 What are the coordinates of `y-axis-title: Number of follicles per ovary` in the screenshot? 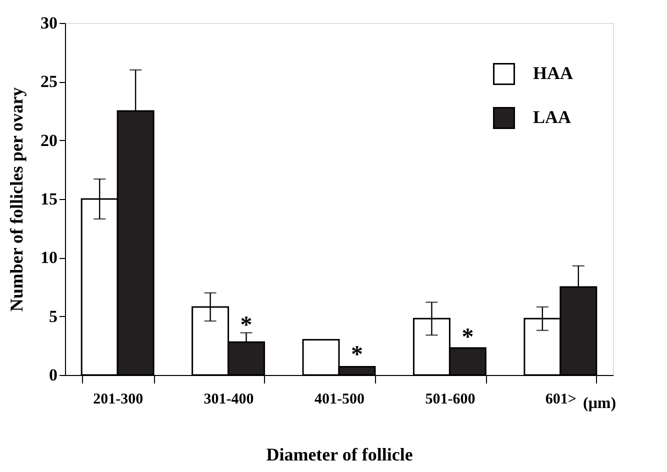 It's located at (16, 199).